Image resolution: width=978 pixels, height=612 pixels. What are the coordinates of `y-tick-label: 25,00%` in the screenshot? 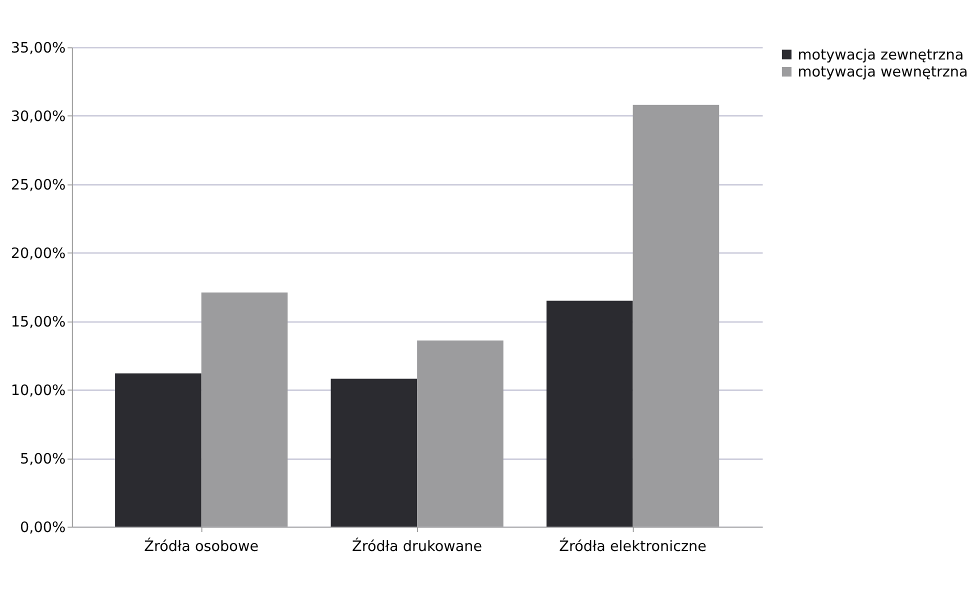 It's located at (38, 186).